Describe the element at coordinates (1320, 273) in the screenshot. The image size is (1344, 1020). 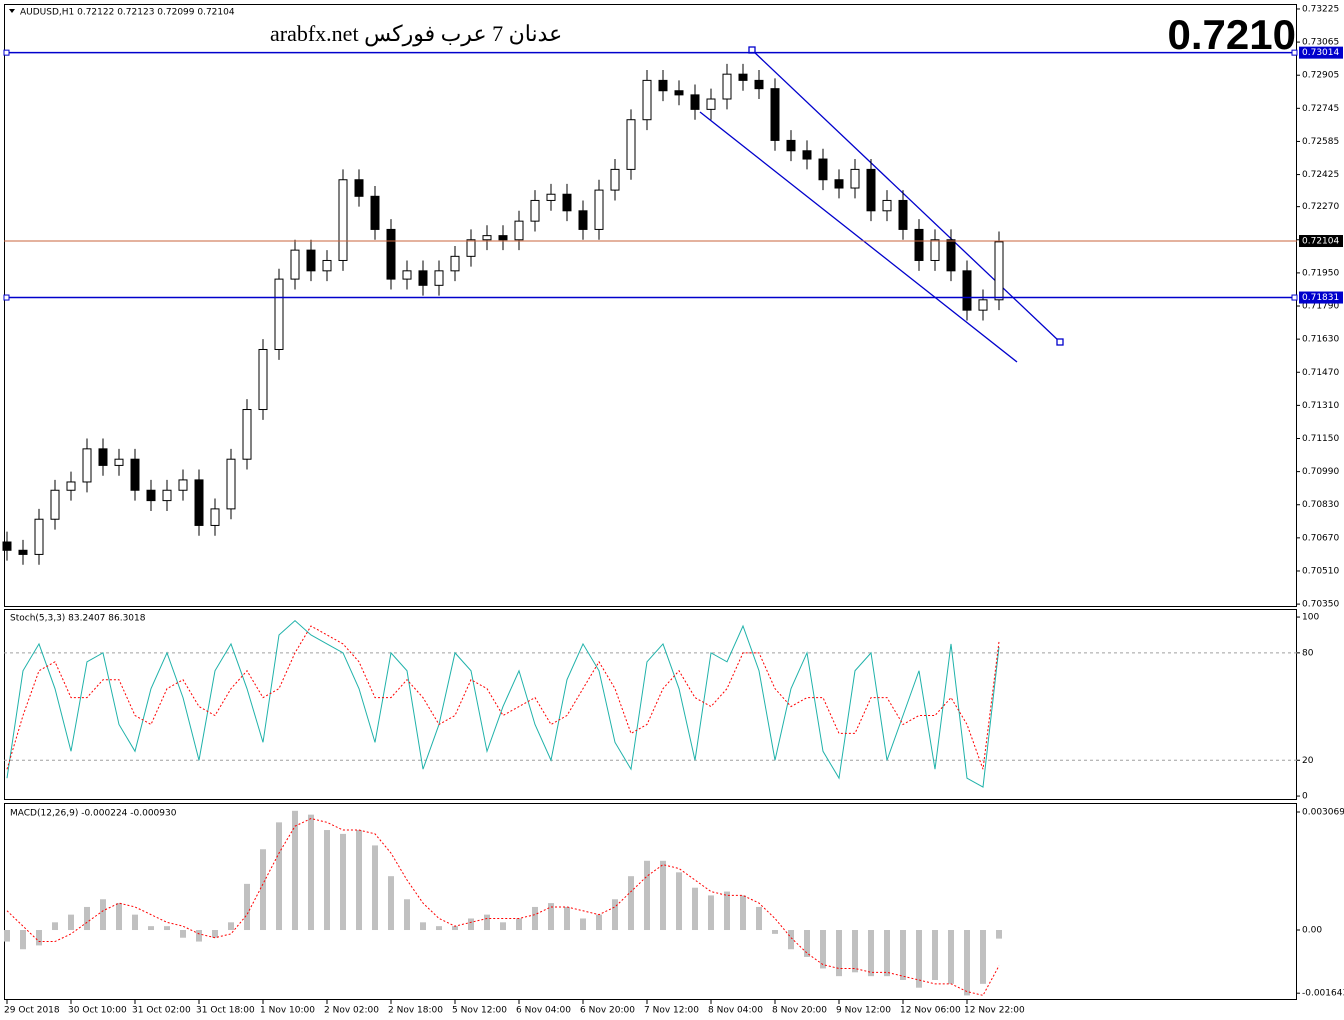
I see `y-tick-label: 0.71950` at that location.